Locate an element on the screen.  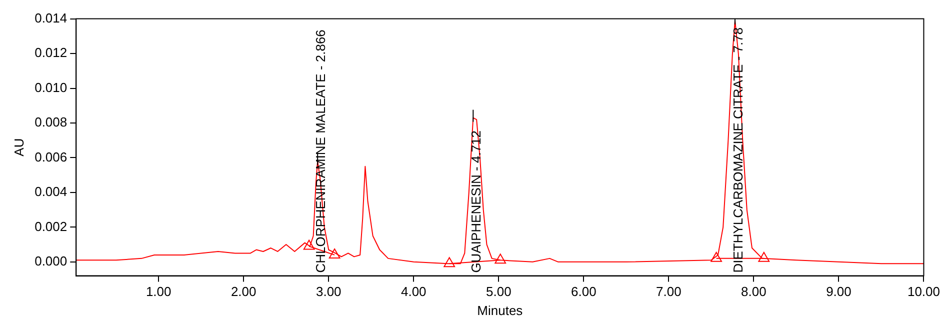
y-tick-label: 0.002 is located at coordinates (51, 226).